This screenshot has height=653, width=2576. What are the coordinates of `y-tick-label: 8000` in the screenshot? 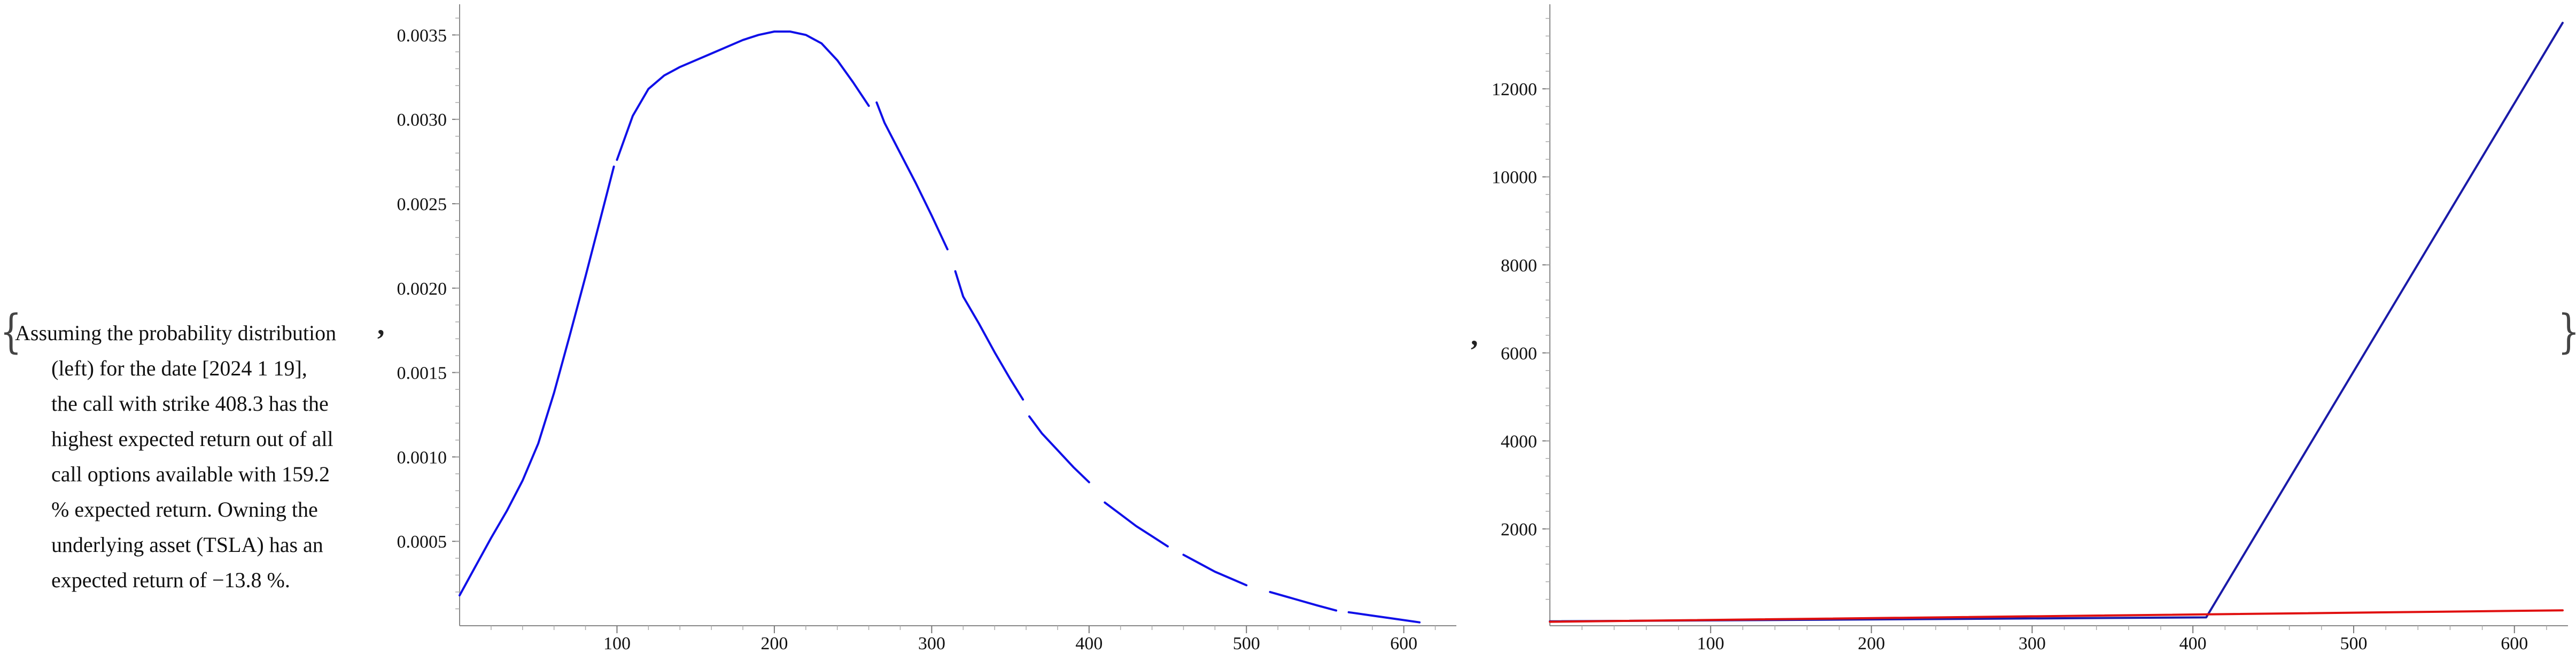 It's located at (1519, 265).